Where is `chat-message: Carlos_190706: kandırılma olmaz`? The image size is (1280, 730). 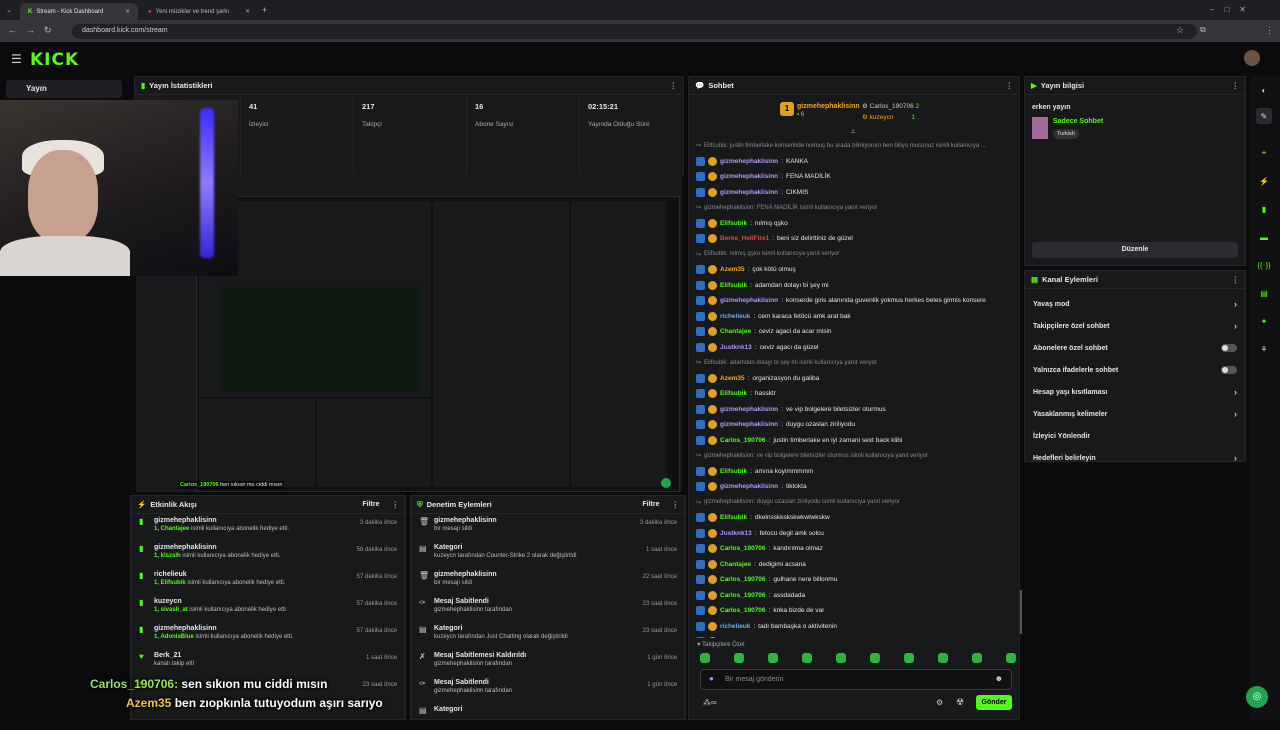 chat-message: Carlos_190706: kandırılma olmaz is located at coordinates (855, 549).